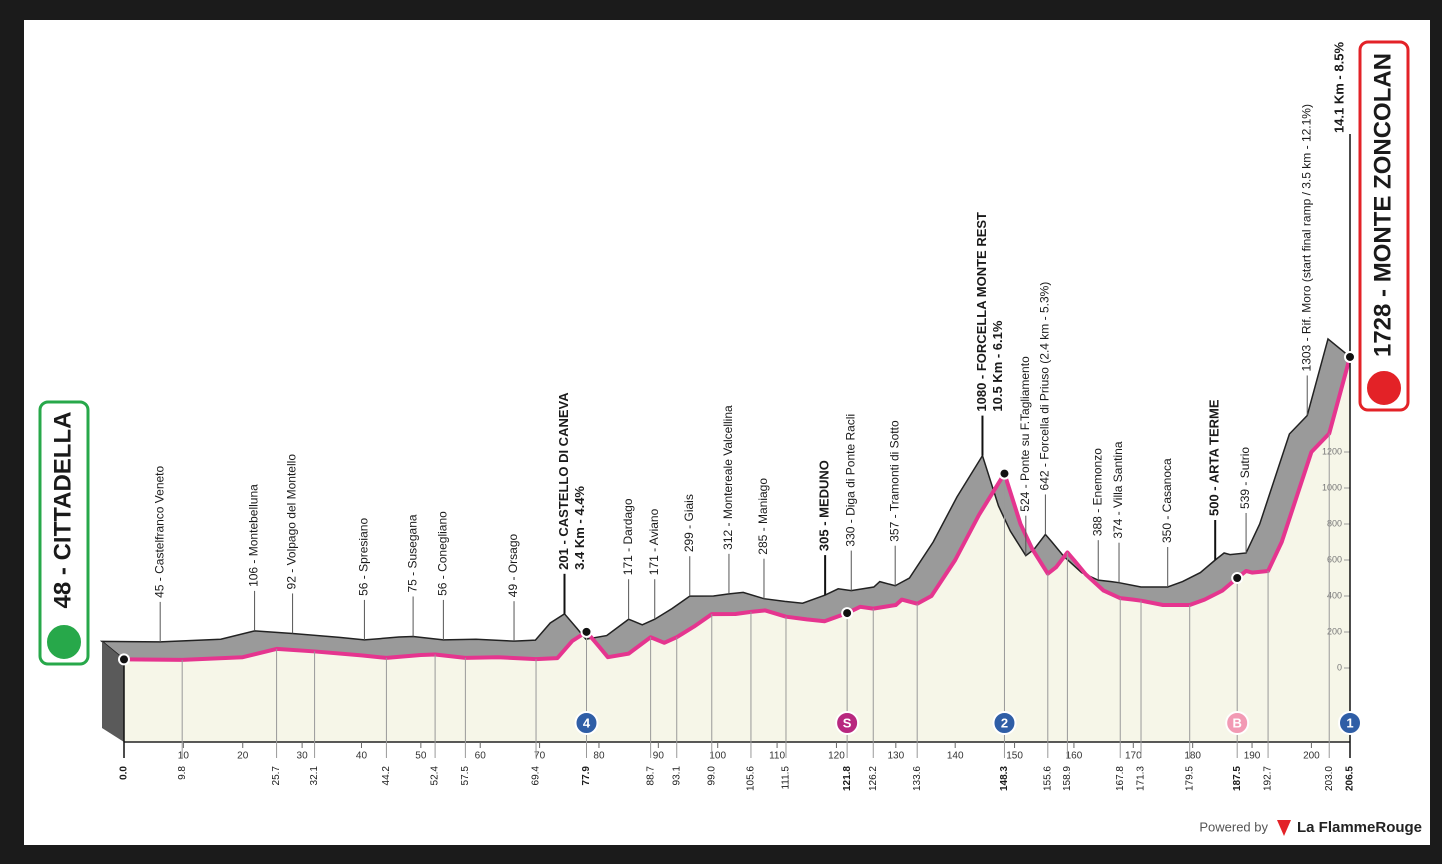 This screenshot has width=1442, height=864. What do you see at coordinates (113, 691) in the screenshot?
I see `profile-wall` at bounding box center [113, 691].